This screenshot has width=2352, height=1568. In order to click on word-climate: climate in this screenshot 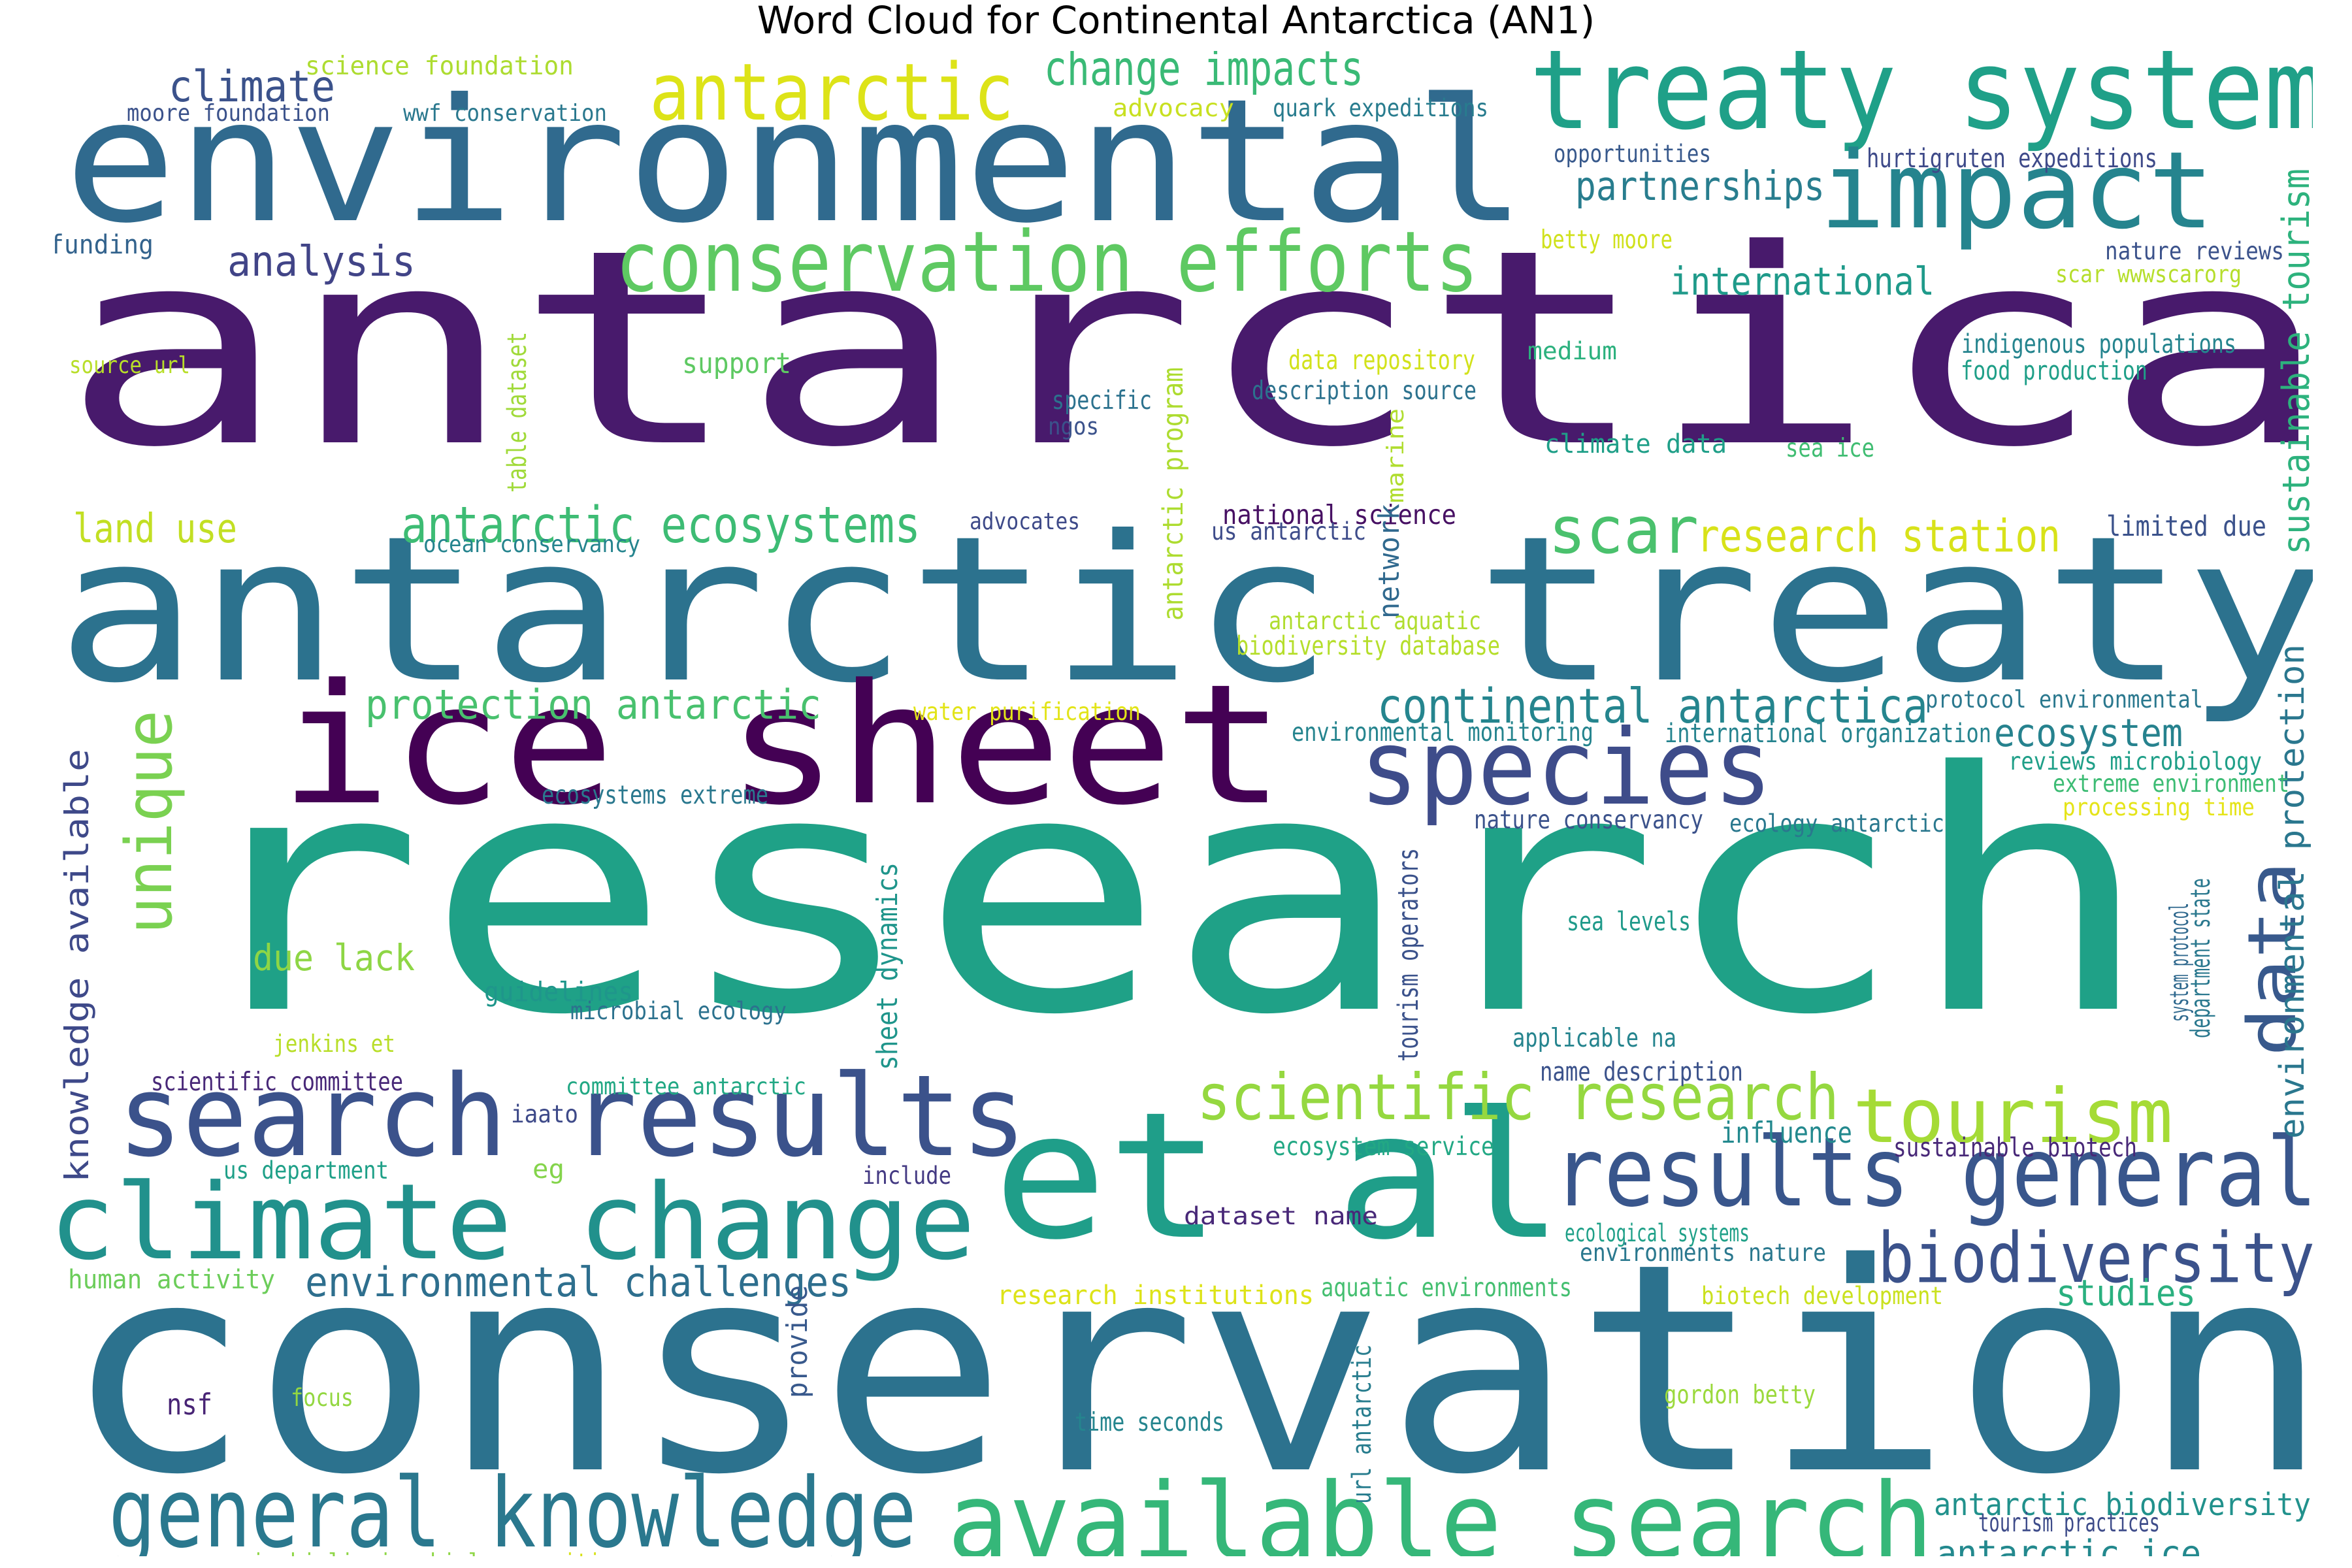, I will do `click(252, 86)`.